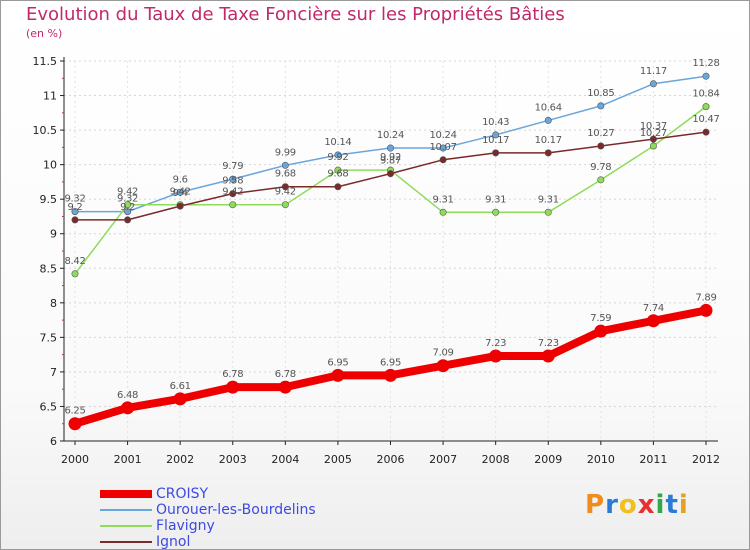 Image resolution: width=750 pixels, height=550 pixels. I want to click on data-label: 6.25, so click(74, 411).